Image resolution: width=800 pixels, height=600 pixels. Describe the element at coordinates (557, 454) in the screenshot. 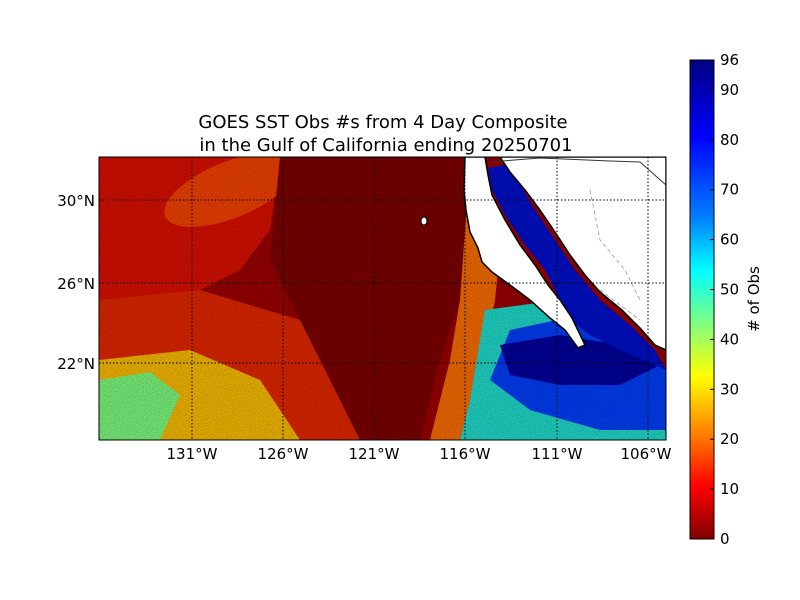

I see `lon-label-111w: 111°W` at that location.